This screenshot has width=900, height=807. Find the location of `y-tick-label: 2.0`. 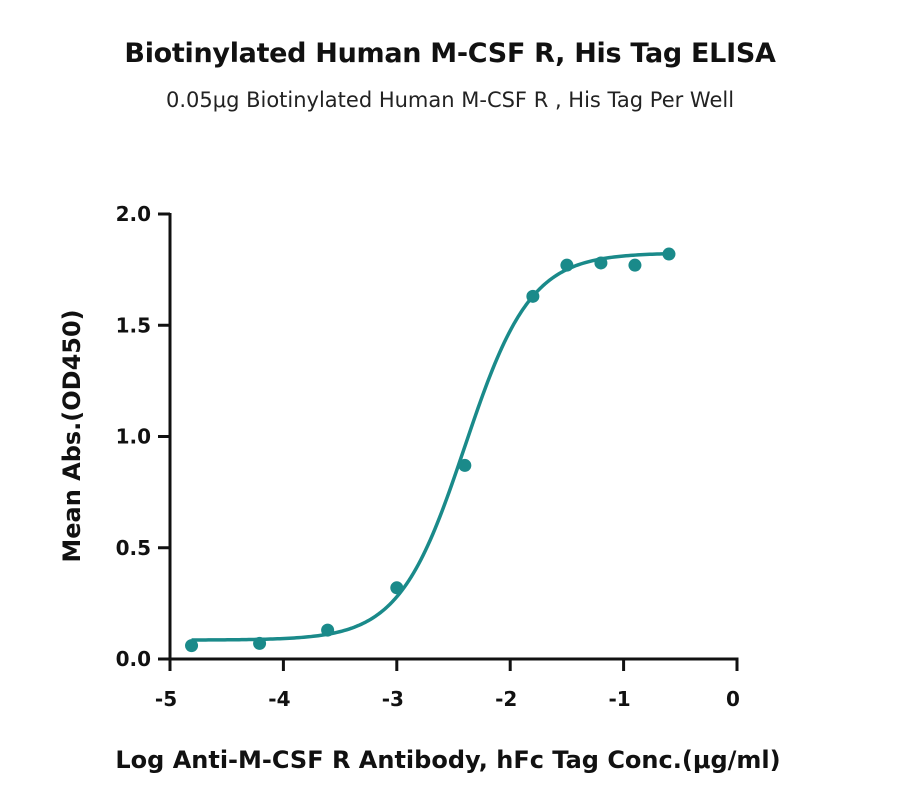

y-tick-label: 2.0 is located at coordinates (133, 214).